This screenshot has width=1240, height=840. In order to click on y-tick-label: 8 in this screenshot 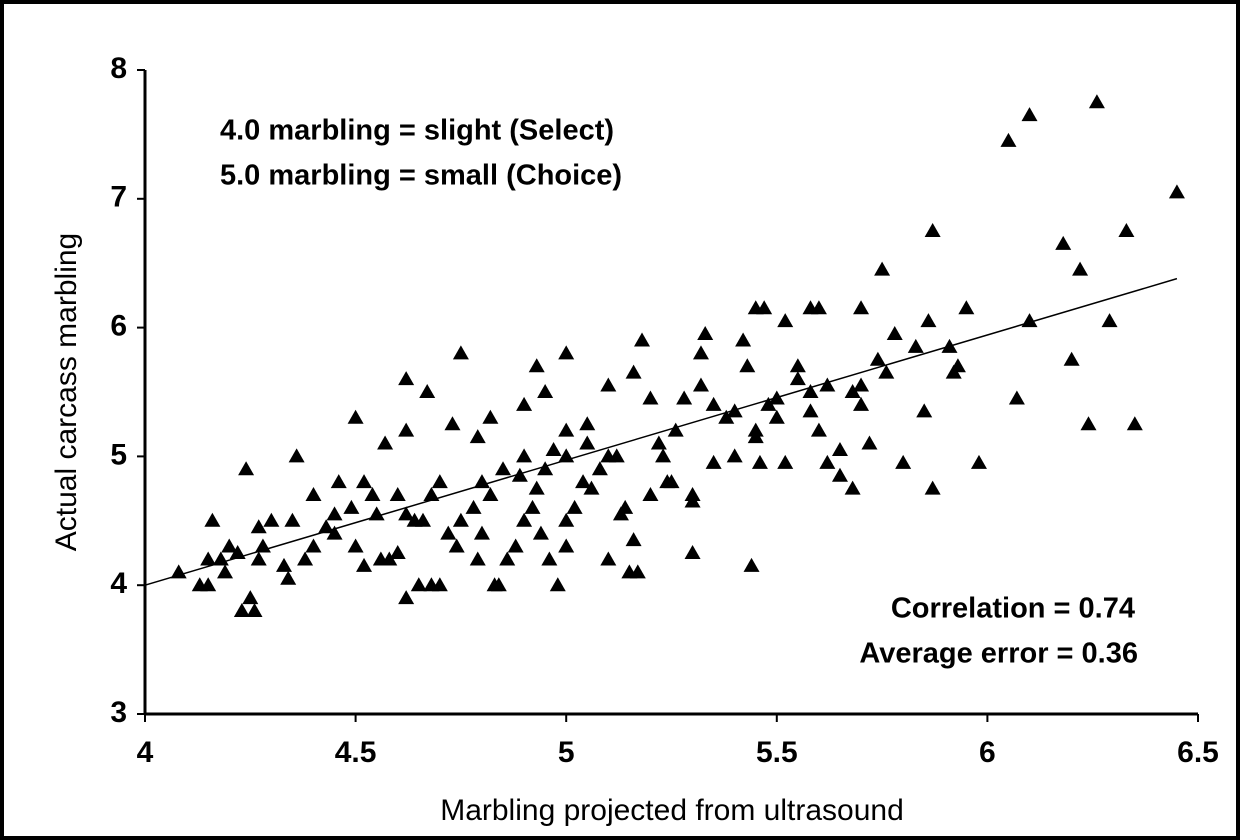, I will do `click(118, 68)`.